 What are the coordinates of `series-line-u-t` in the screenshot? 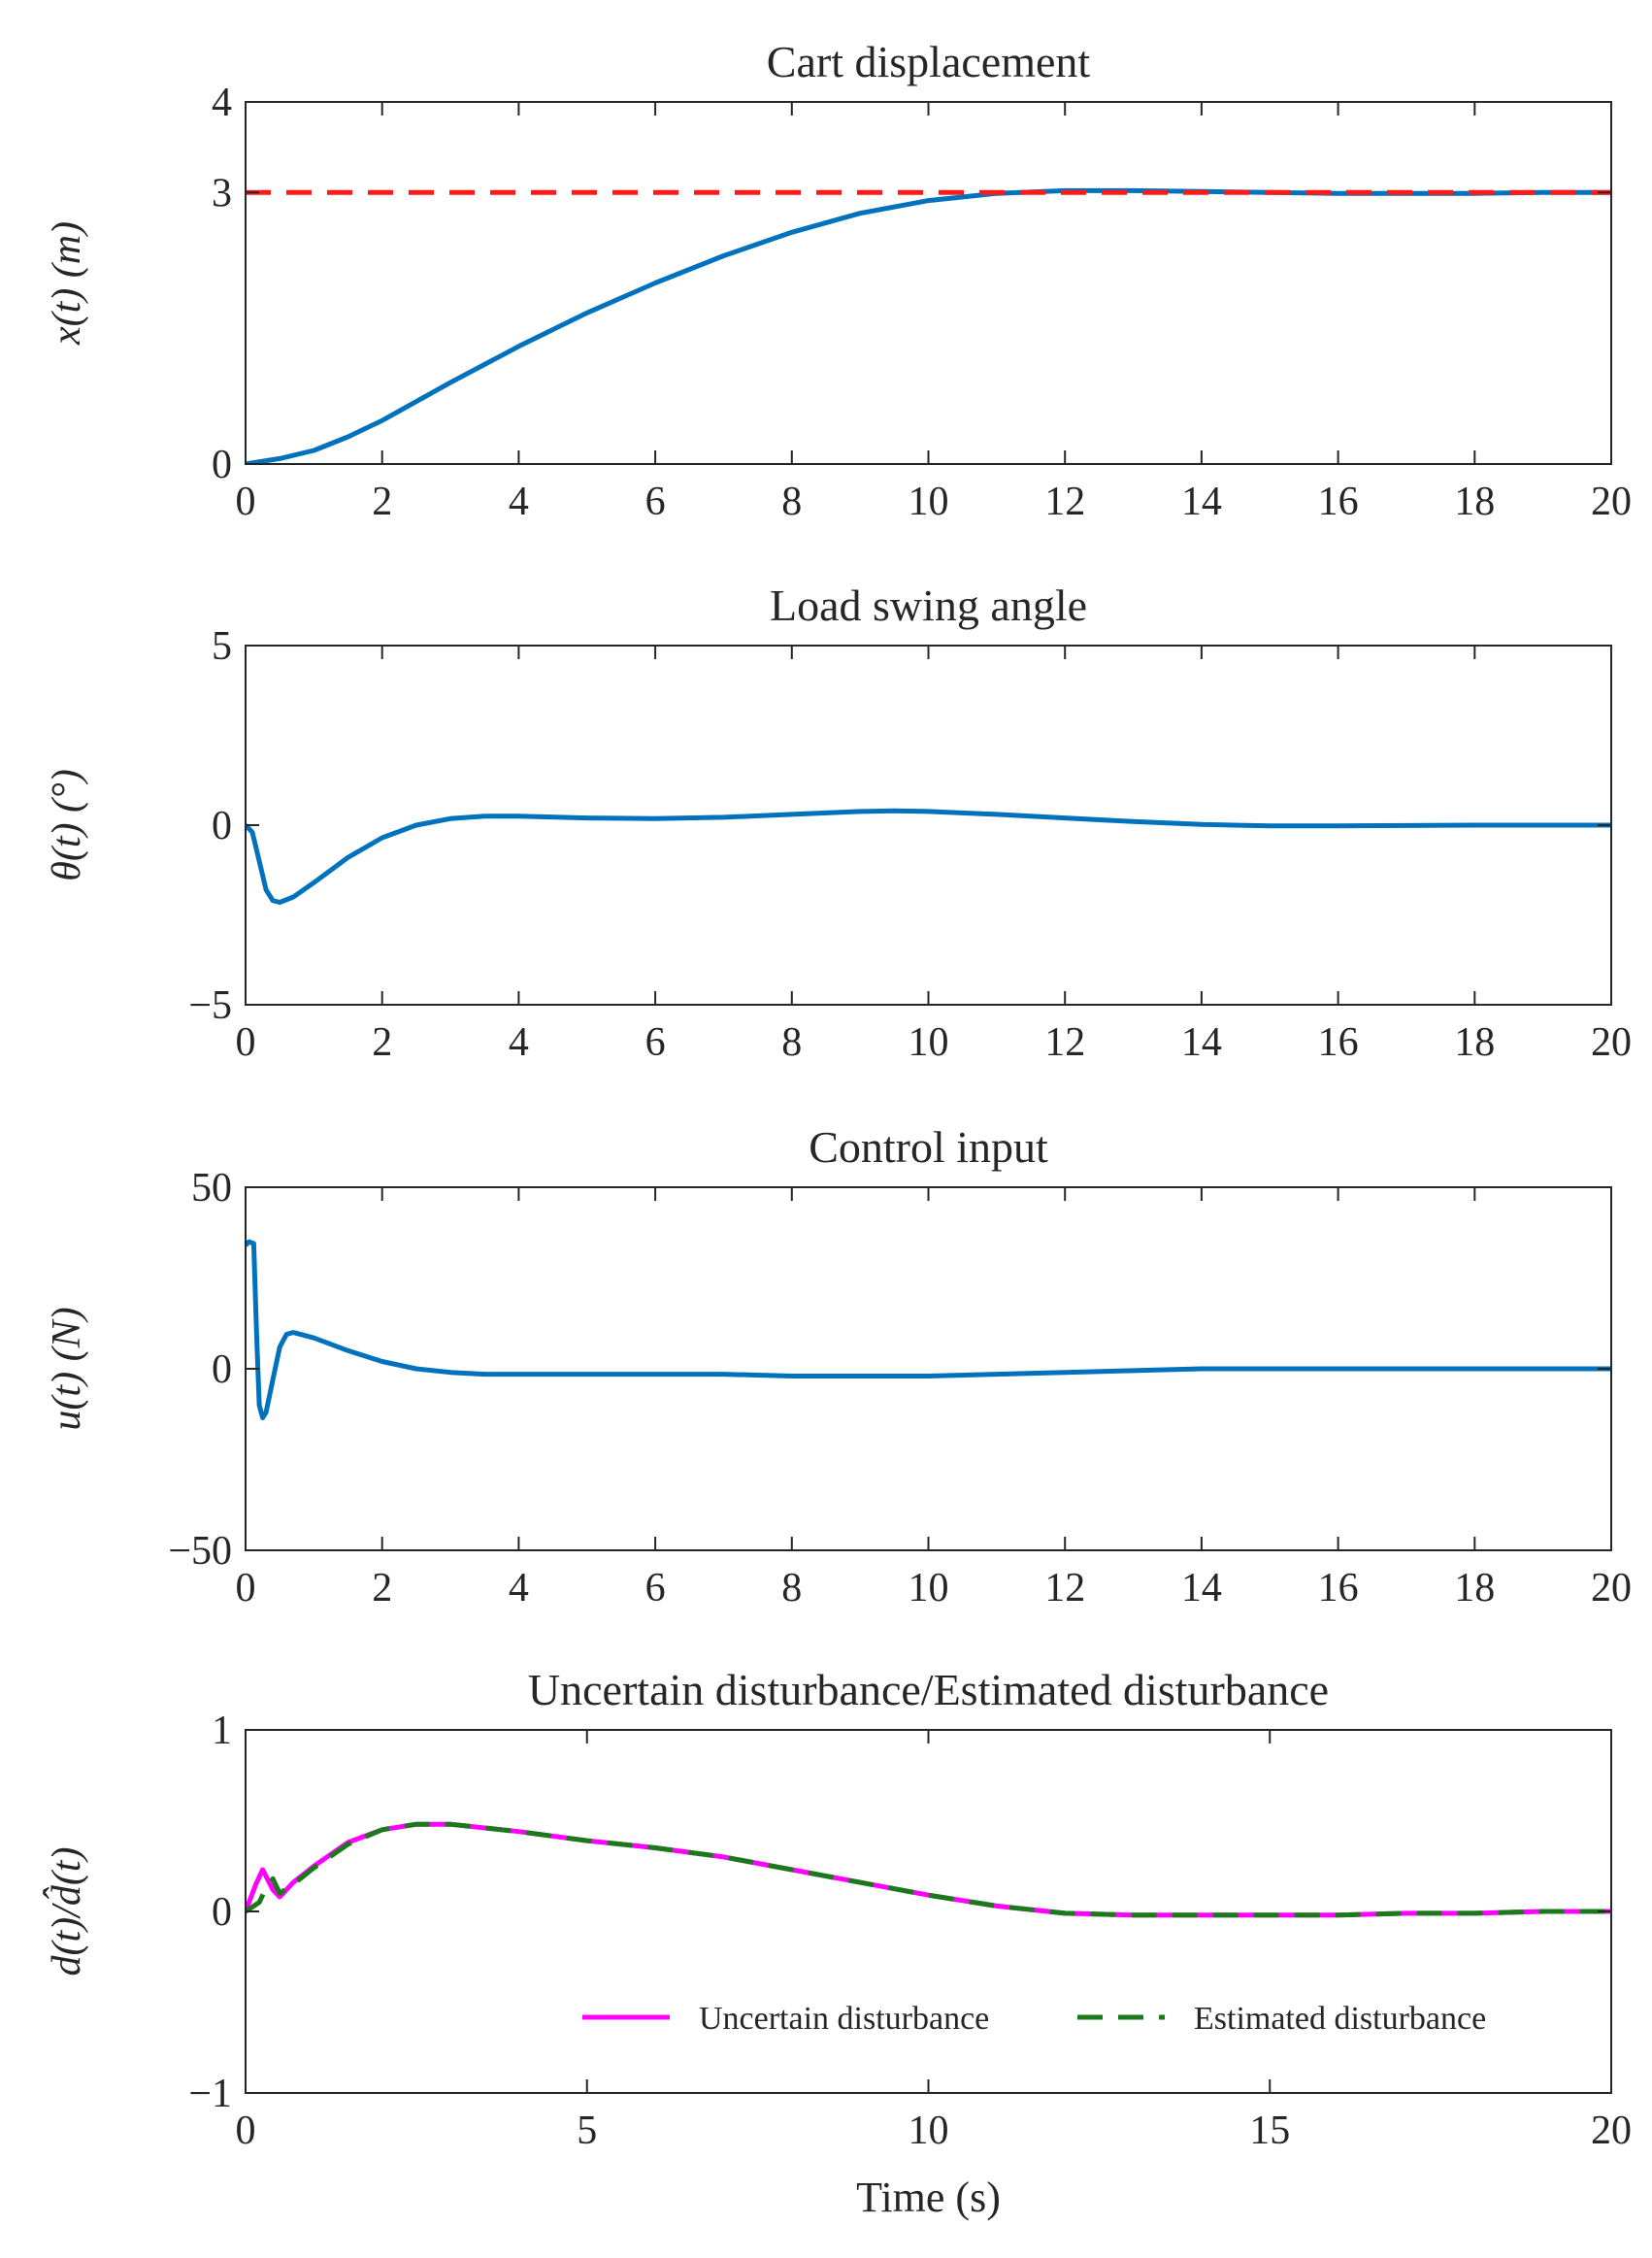 It's located at (928, 1329).